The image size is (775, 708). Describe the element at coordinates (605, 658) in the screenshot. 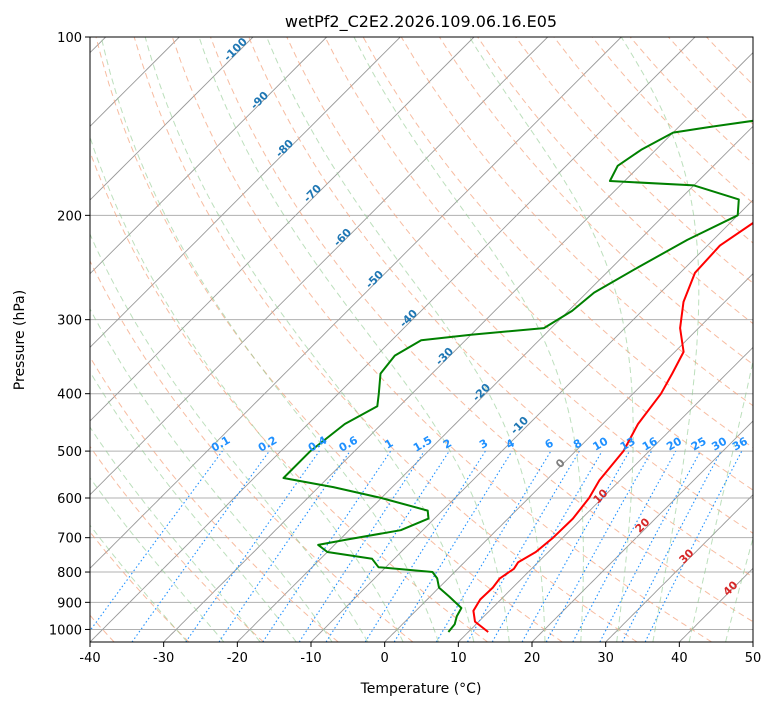

I see `x-tick-label: 30` at that location.